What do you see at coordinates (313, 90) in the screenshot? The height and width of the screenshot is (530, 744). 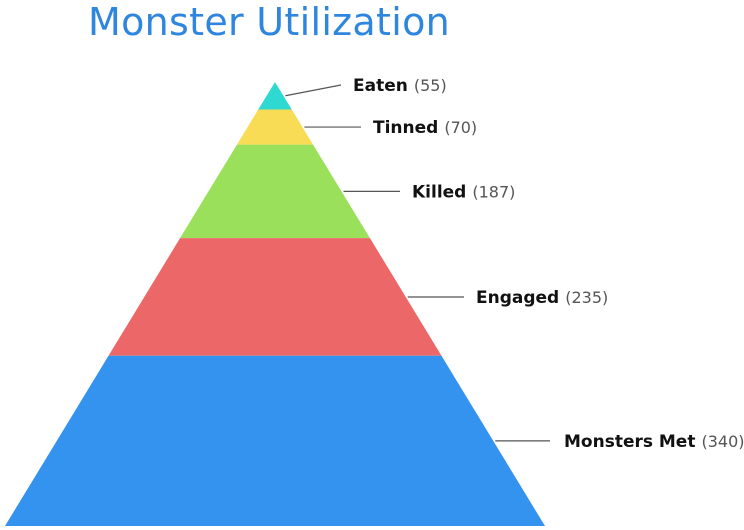 I see `leader-line-eaten` at bounding box center [313, 90].